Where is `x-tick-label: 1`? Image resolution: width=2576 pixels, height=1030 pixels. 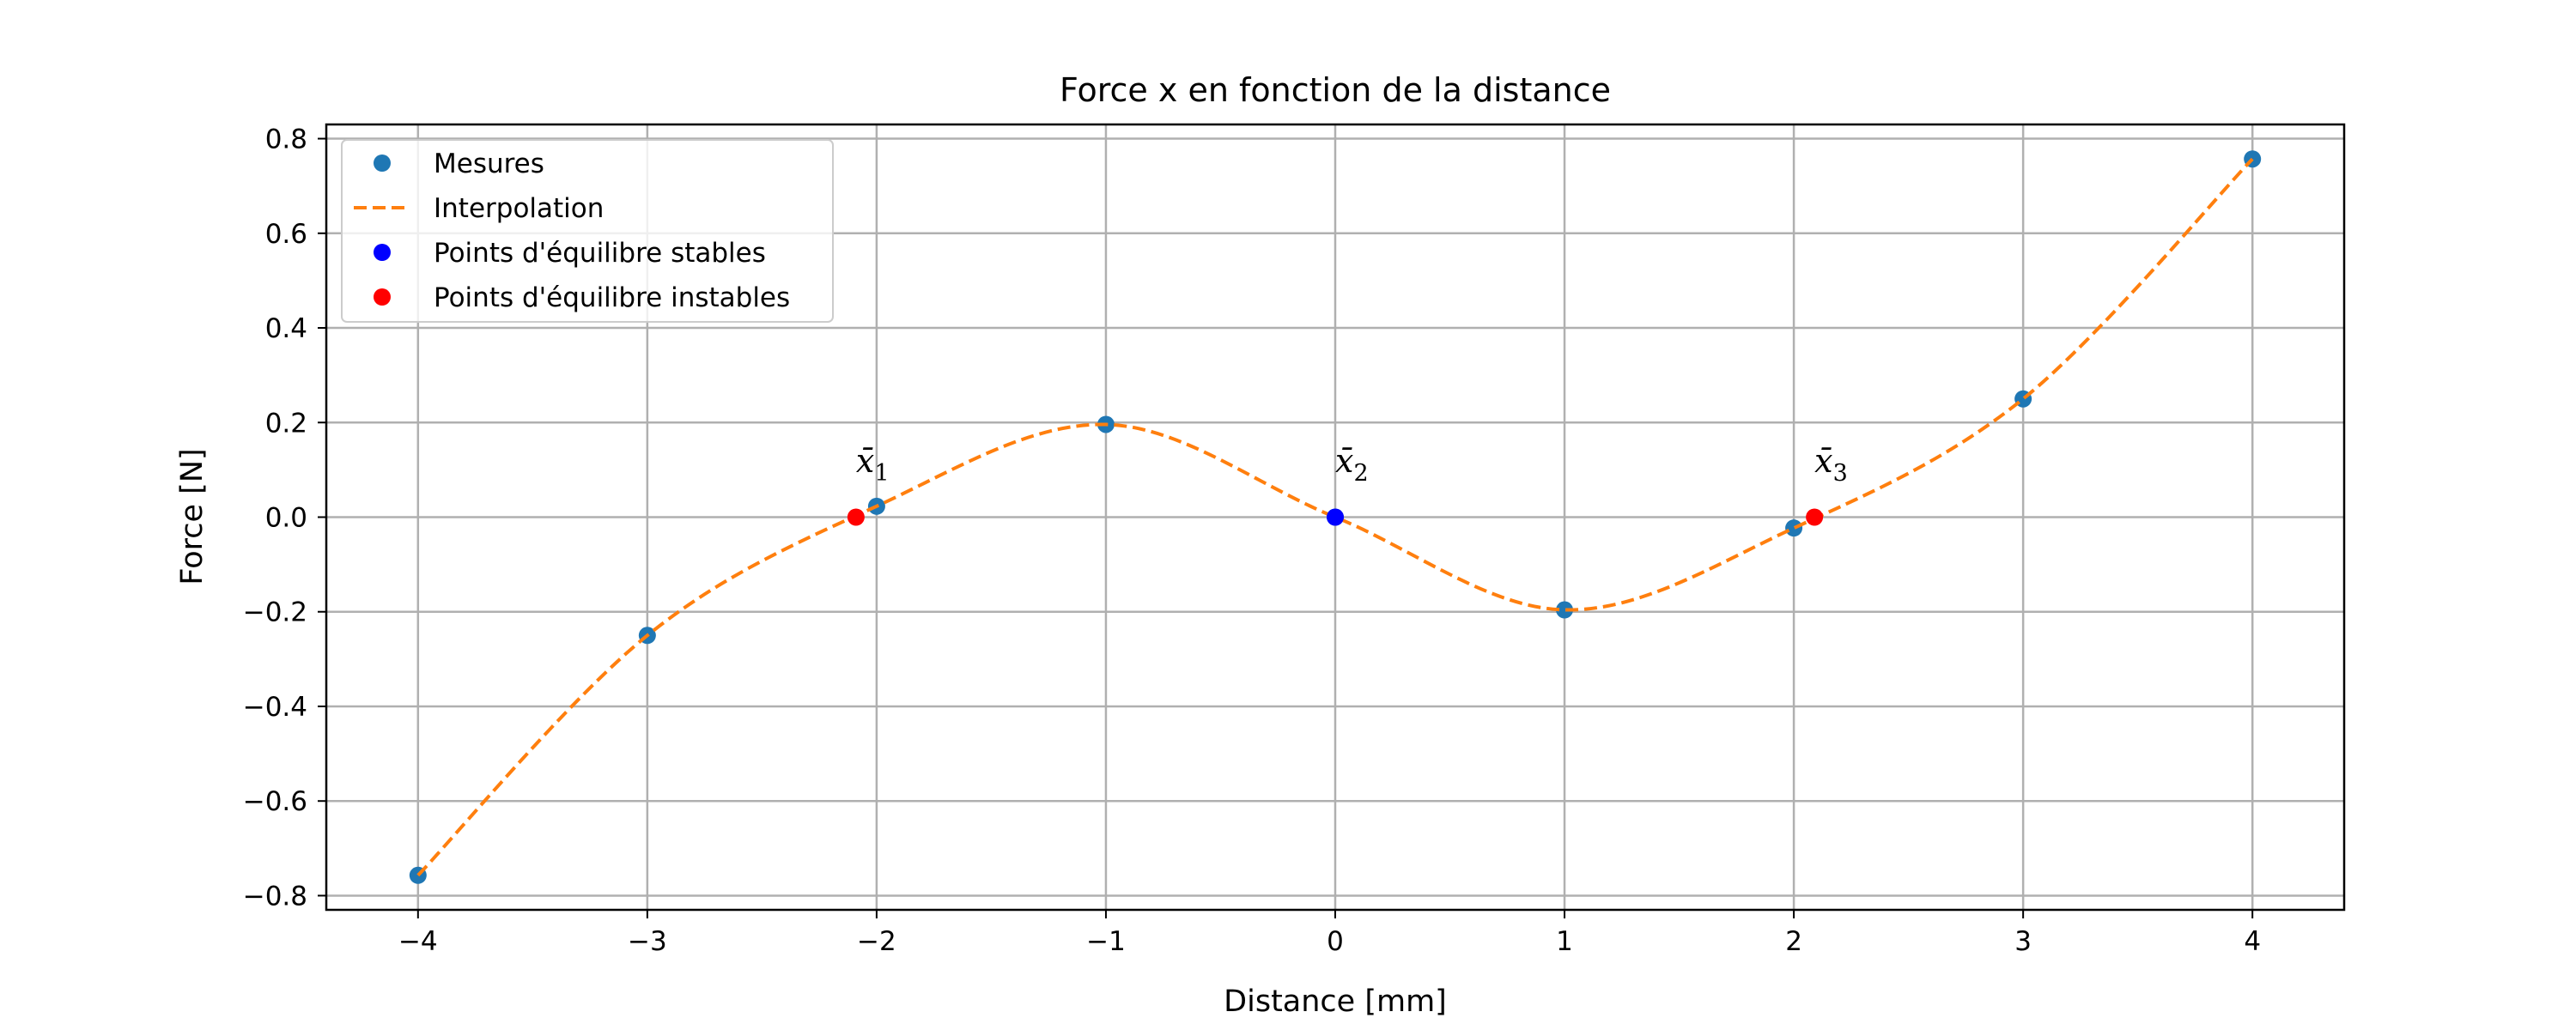 x-tick-label: 1 is located at coordinates (1565, 941).